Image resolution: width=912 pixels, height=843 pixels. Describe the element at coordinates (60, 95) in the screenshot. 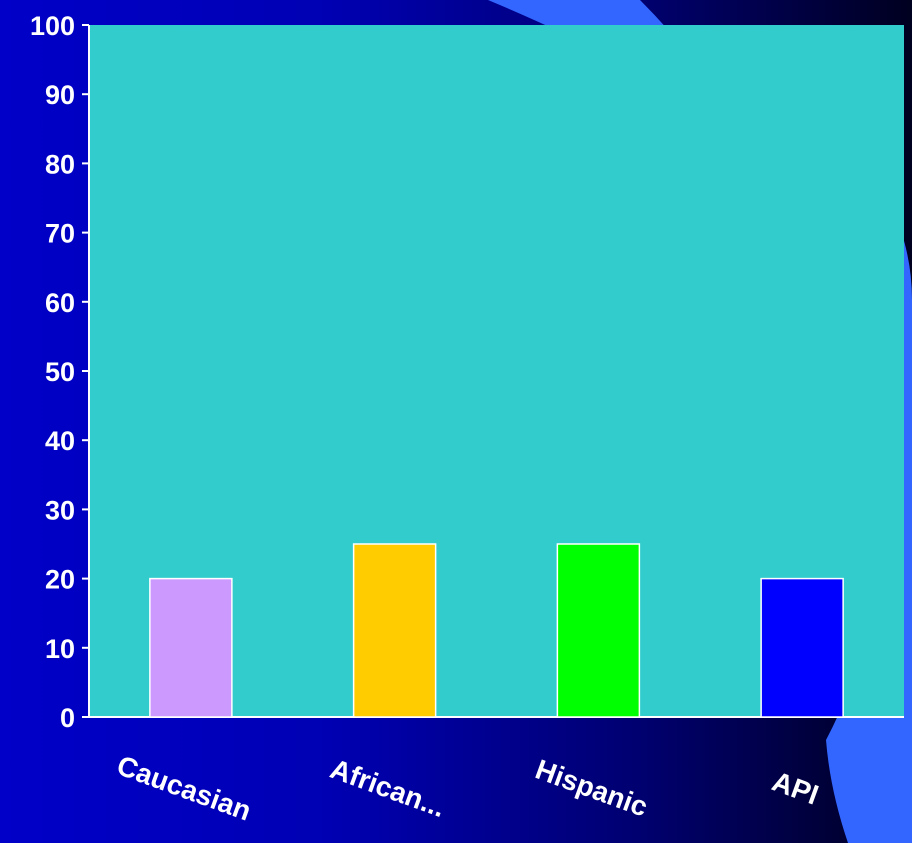

I see `y-tick-label: 90` at that location.